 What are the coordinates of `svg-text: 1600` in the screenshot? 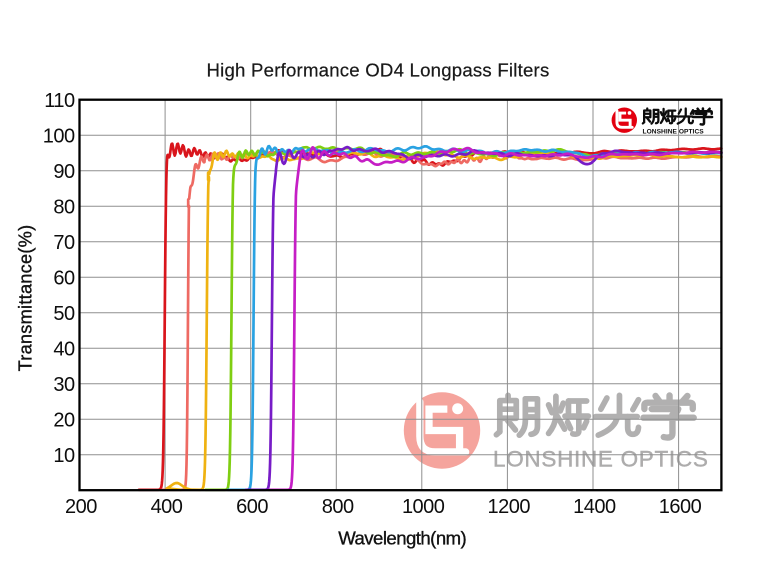 It's located at (680, 507).